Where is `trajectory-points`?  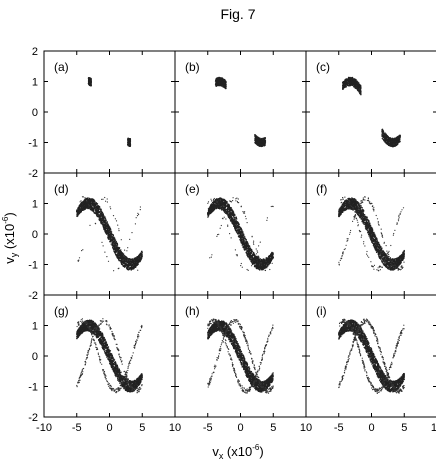 trajectory-points is located at coordinates (109, 234).